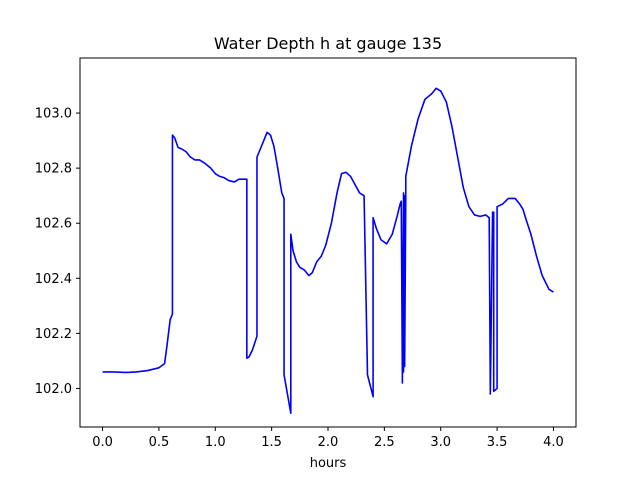  I want to click on x-tick-label: 3.5, so click(497, 442).